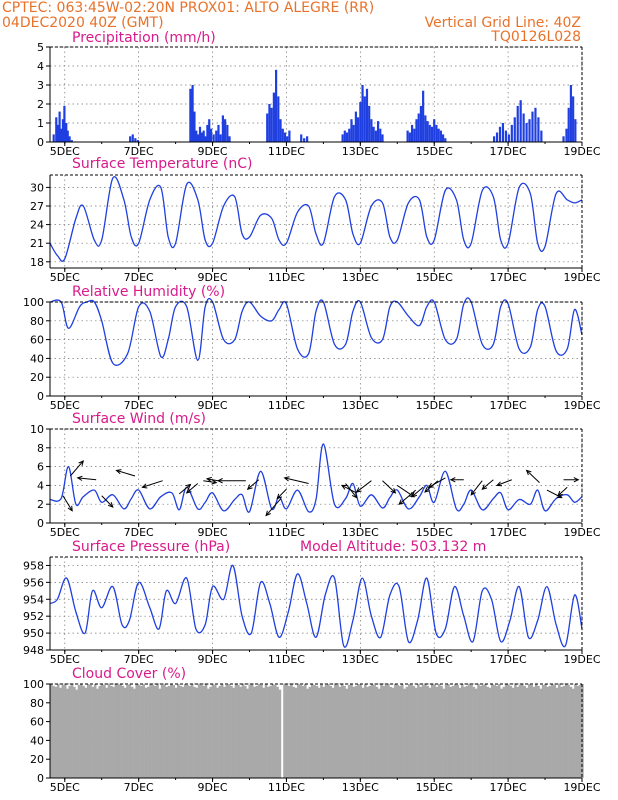 The height and width of the screenshot is (800, 618). What do you see at coordinates (40, 778) in the screenshot?
I see `cloud-cover-y-tick-label: 0` at bounding box center [40, 778].